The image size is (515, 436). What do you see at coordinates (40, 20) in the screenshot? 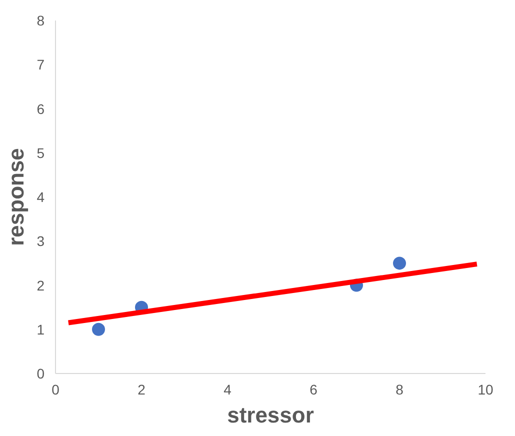
I see `y-tick-label: 8` at bounding box center [40, 20].